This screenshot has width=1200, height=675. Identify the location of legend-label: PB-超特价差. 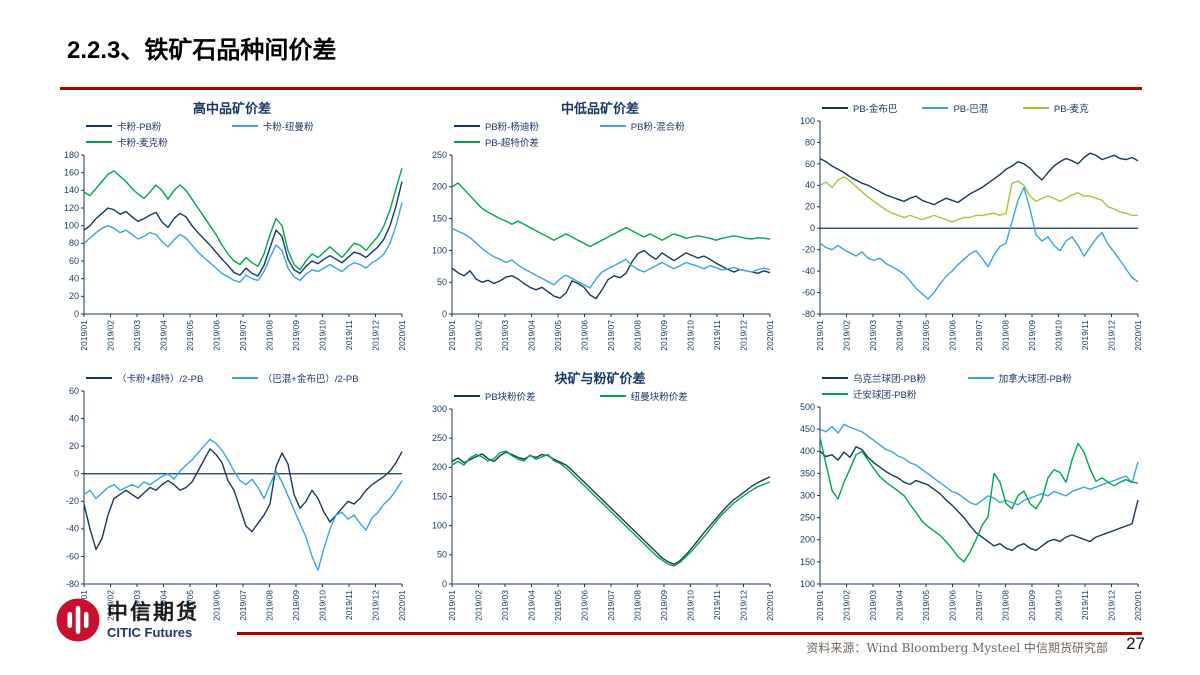
(512, 143).